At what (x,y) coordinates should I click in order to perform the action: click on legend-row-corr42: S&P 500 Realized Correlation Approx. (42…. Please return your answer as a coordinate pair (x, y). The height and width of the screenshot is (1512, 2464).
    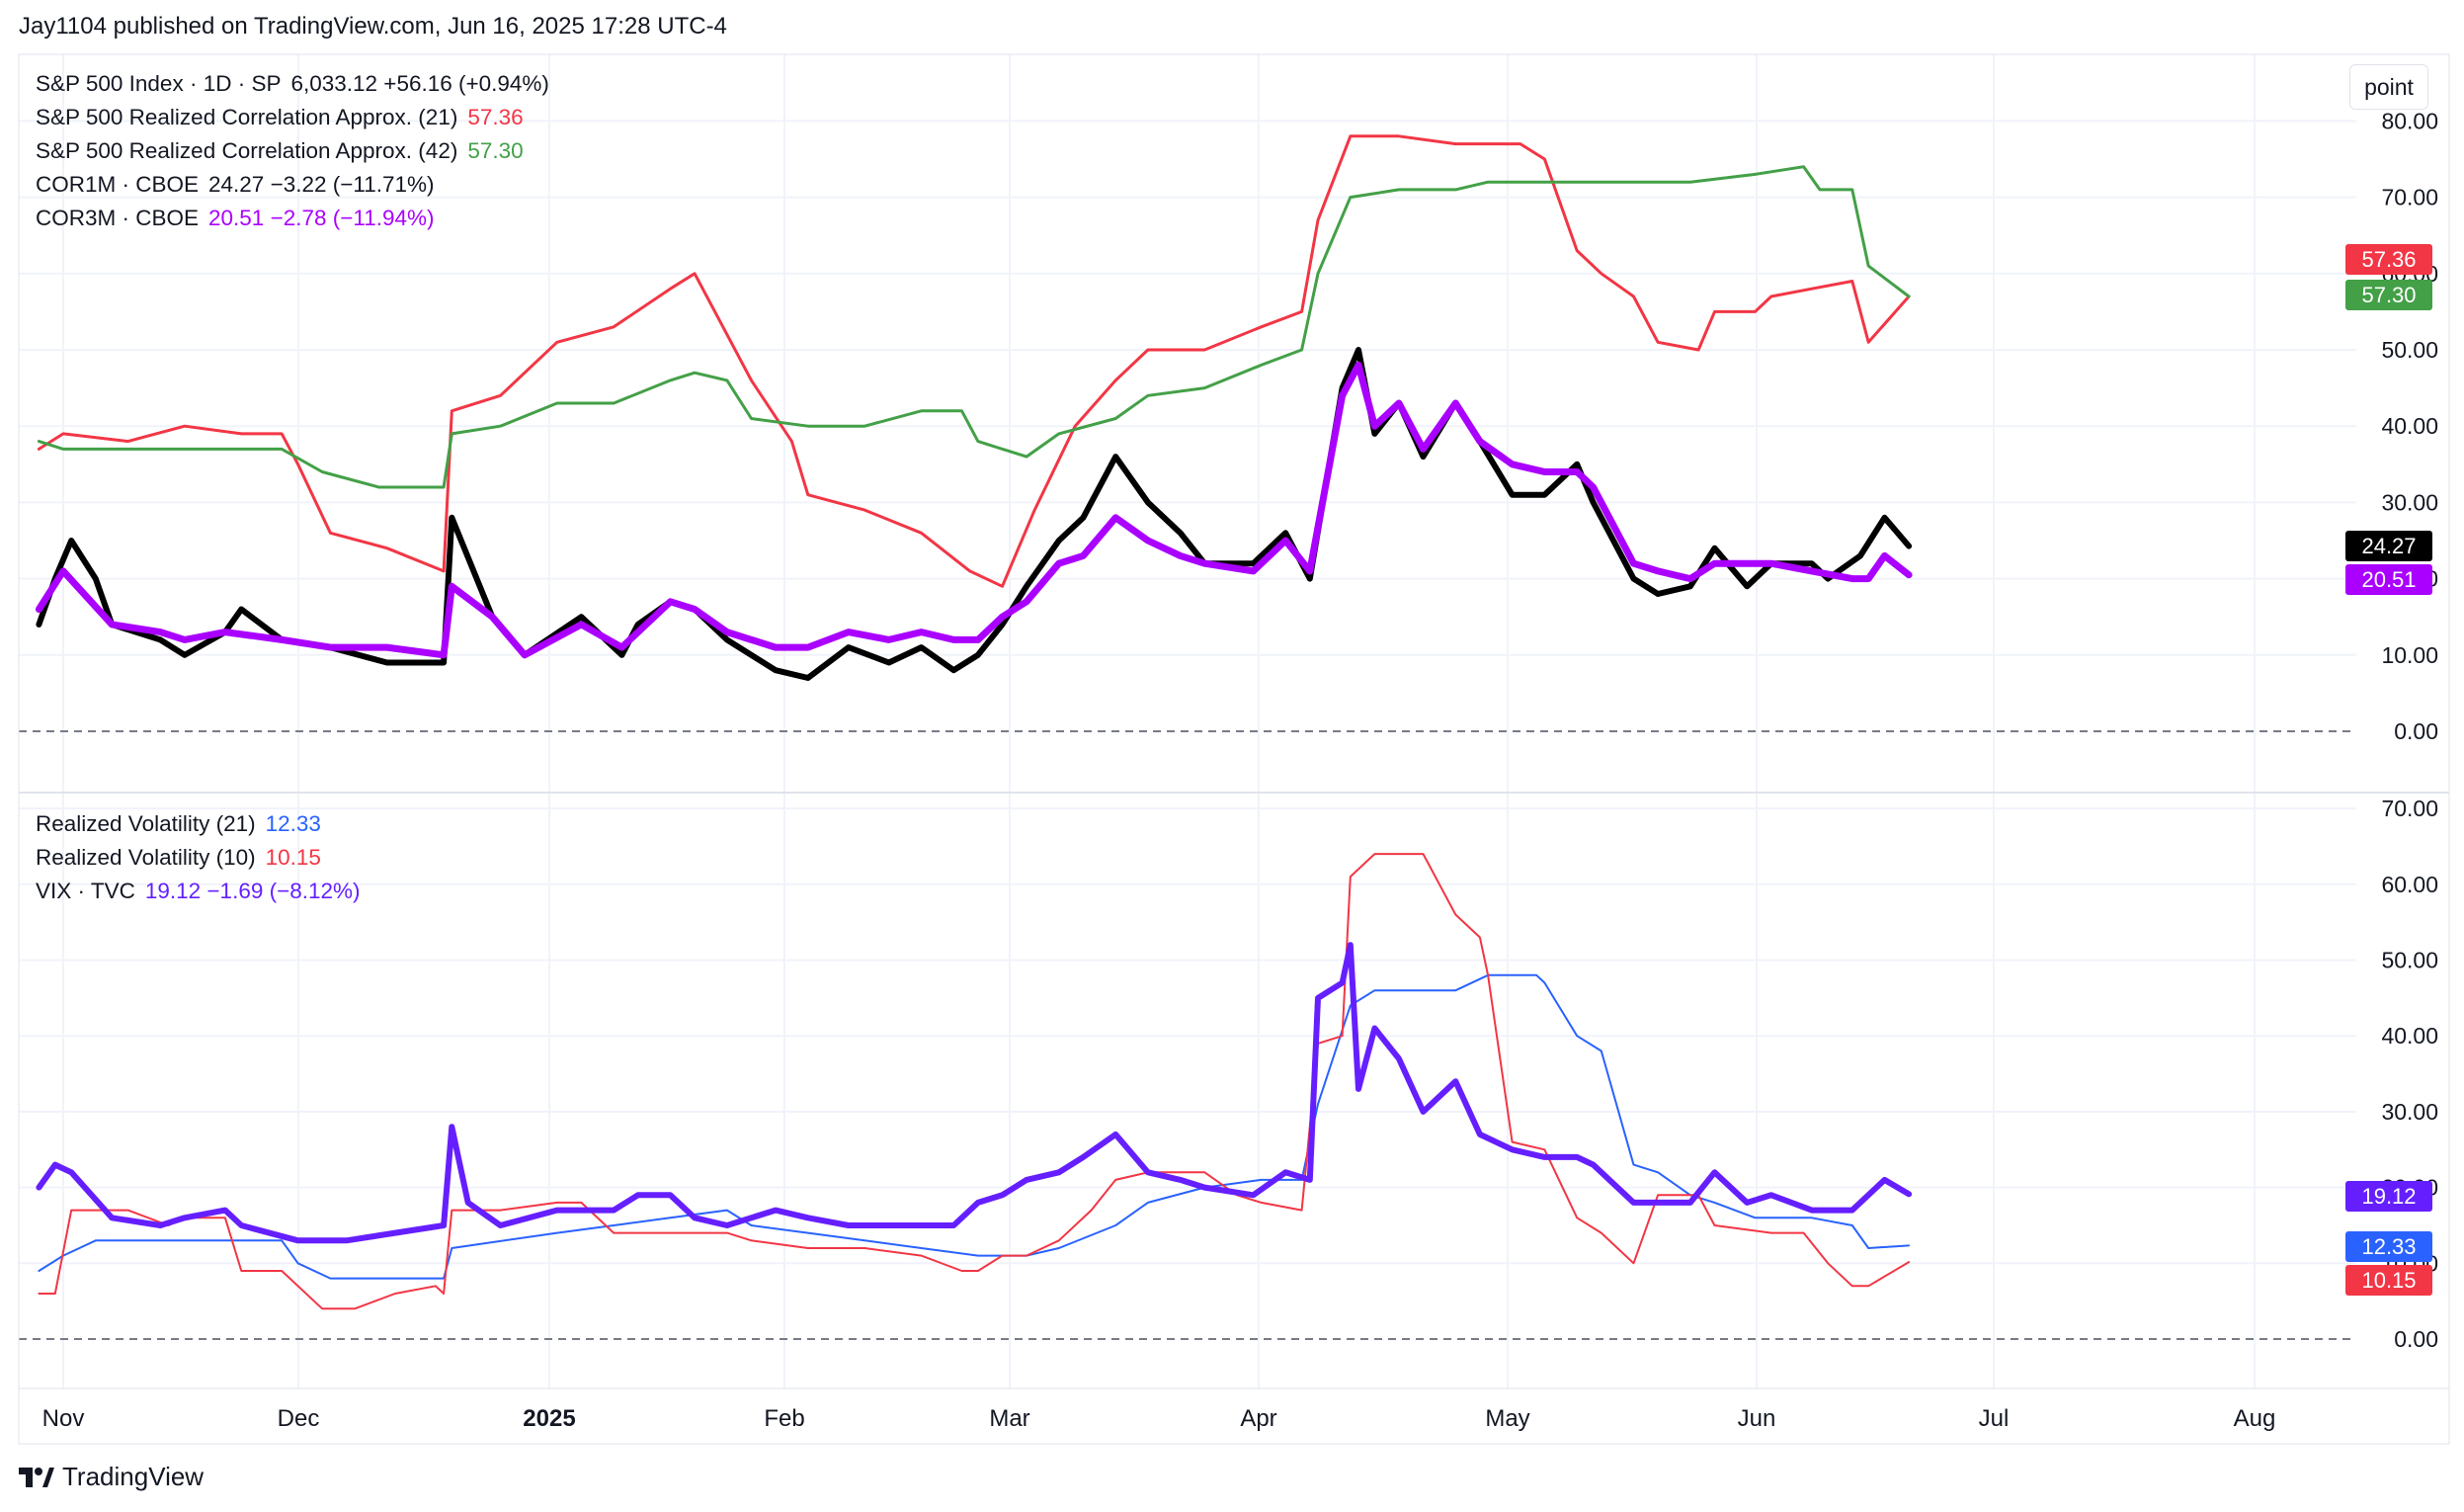
    Looking at the image, I should click on (292, 151).